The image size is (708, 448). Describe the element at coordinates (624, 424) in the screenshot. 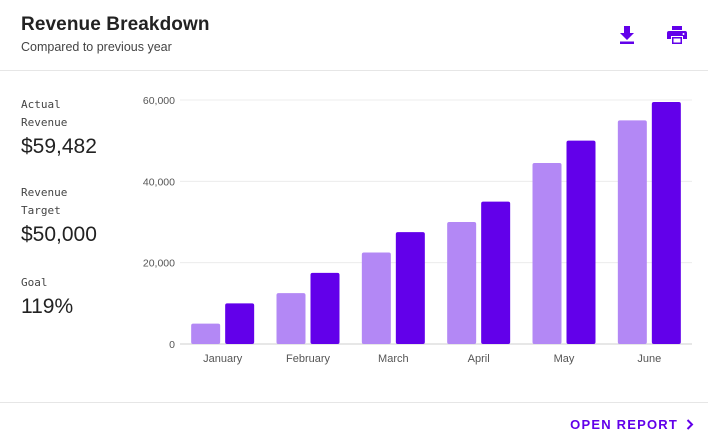

I see `open-report-label: OPEN REPORT` at that location.